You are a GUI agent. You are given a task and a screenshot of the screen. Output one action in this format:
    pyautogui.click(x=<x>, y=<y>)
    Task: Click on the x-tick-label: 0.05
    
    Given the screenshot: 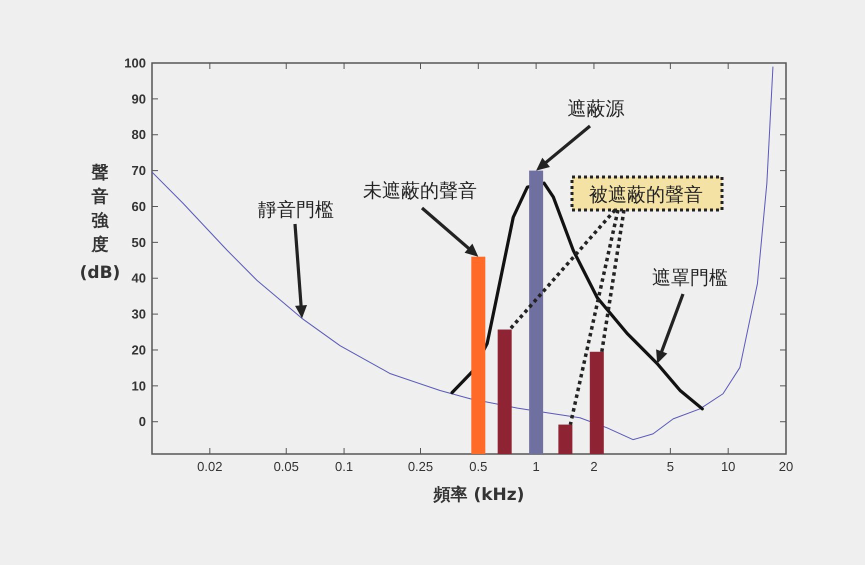 What is the action you would take?
    pyautogui.click(x=286, y=466)
    